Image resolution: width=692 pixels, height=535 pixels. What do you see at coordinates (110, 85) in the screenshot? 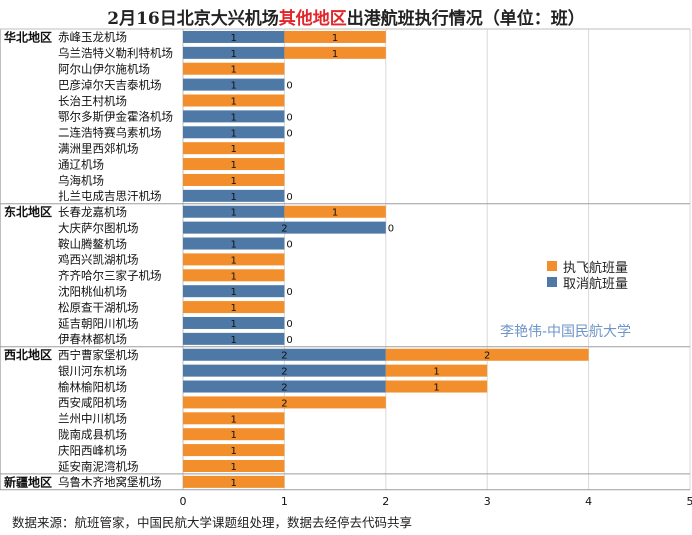
I see `airport-label: 巴彦淖尔天吉泰机场` at bounding box center [110, 85].